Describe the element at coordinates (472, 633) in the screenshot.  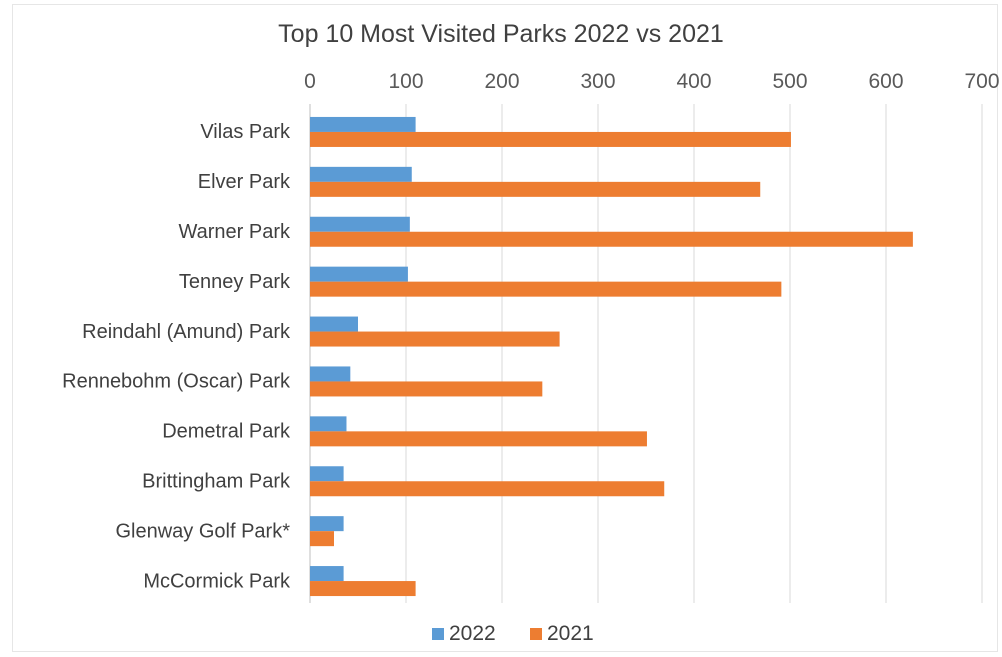
I see `legend-label: 2022` at that location.